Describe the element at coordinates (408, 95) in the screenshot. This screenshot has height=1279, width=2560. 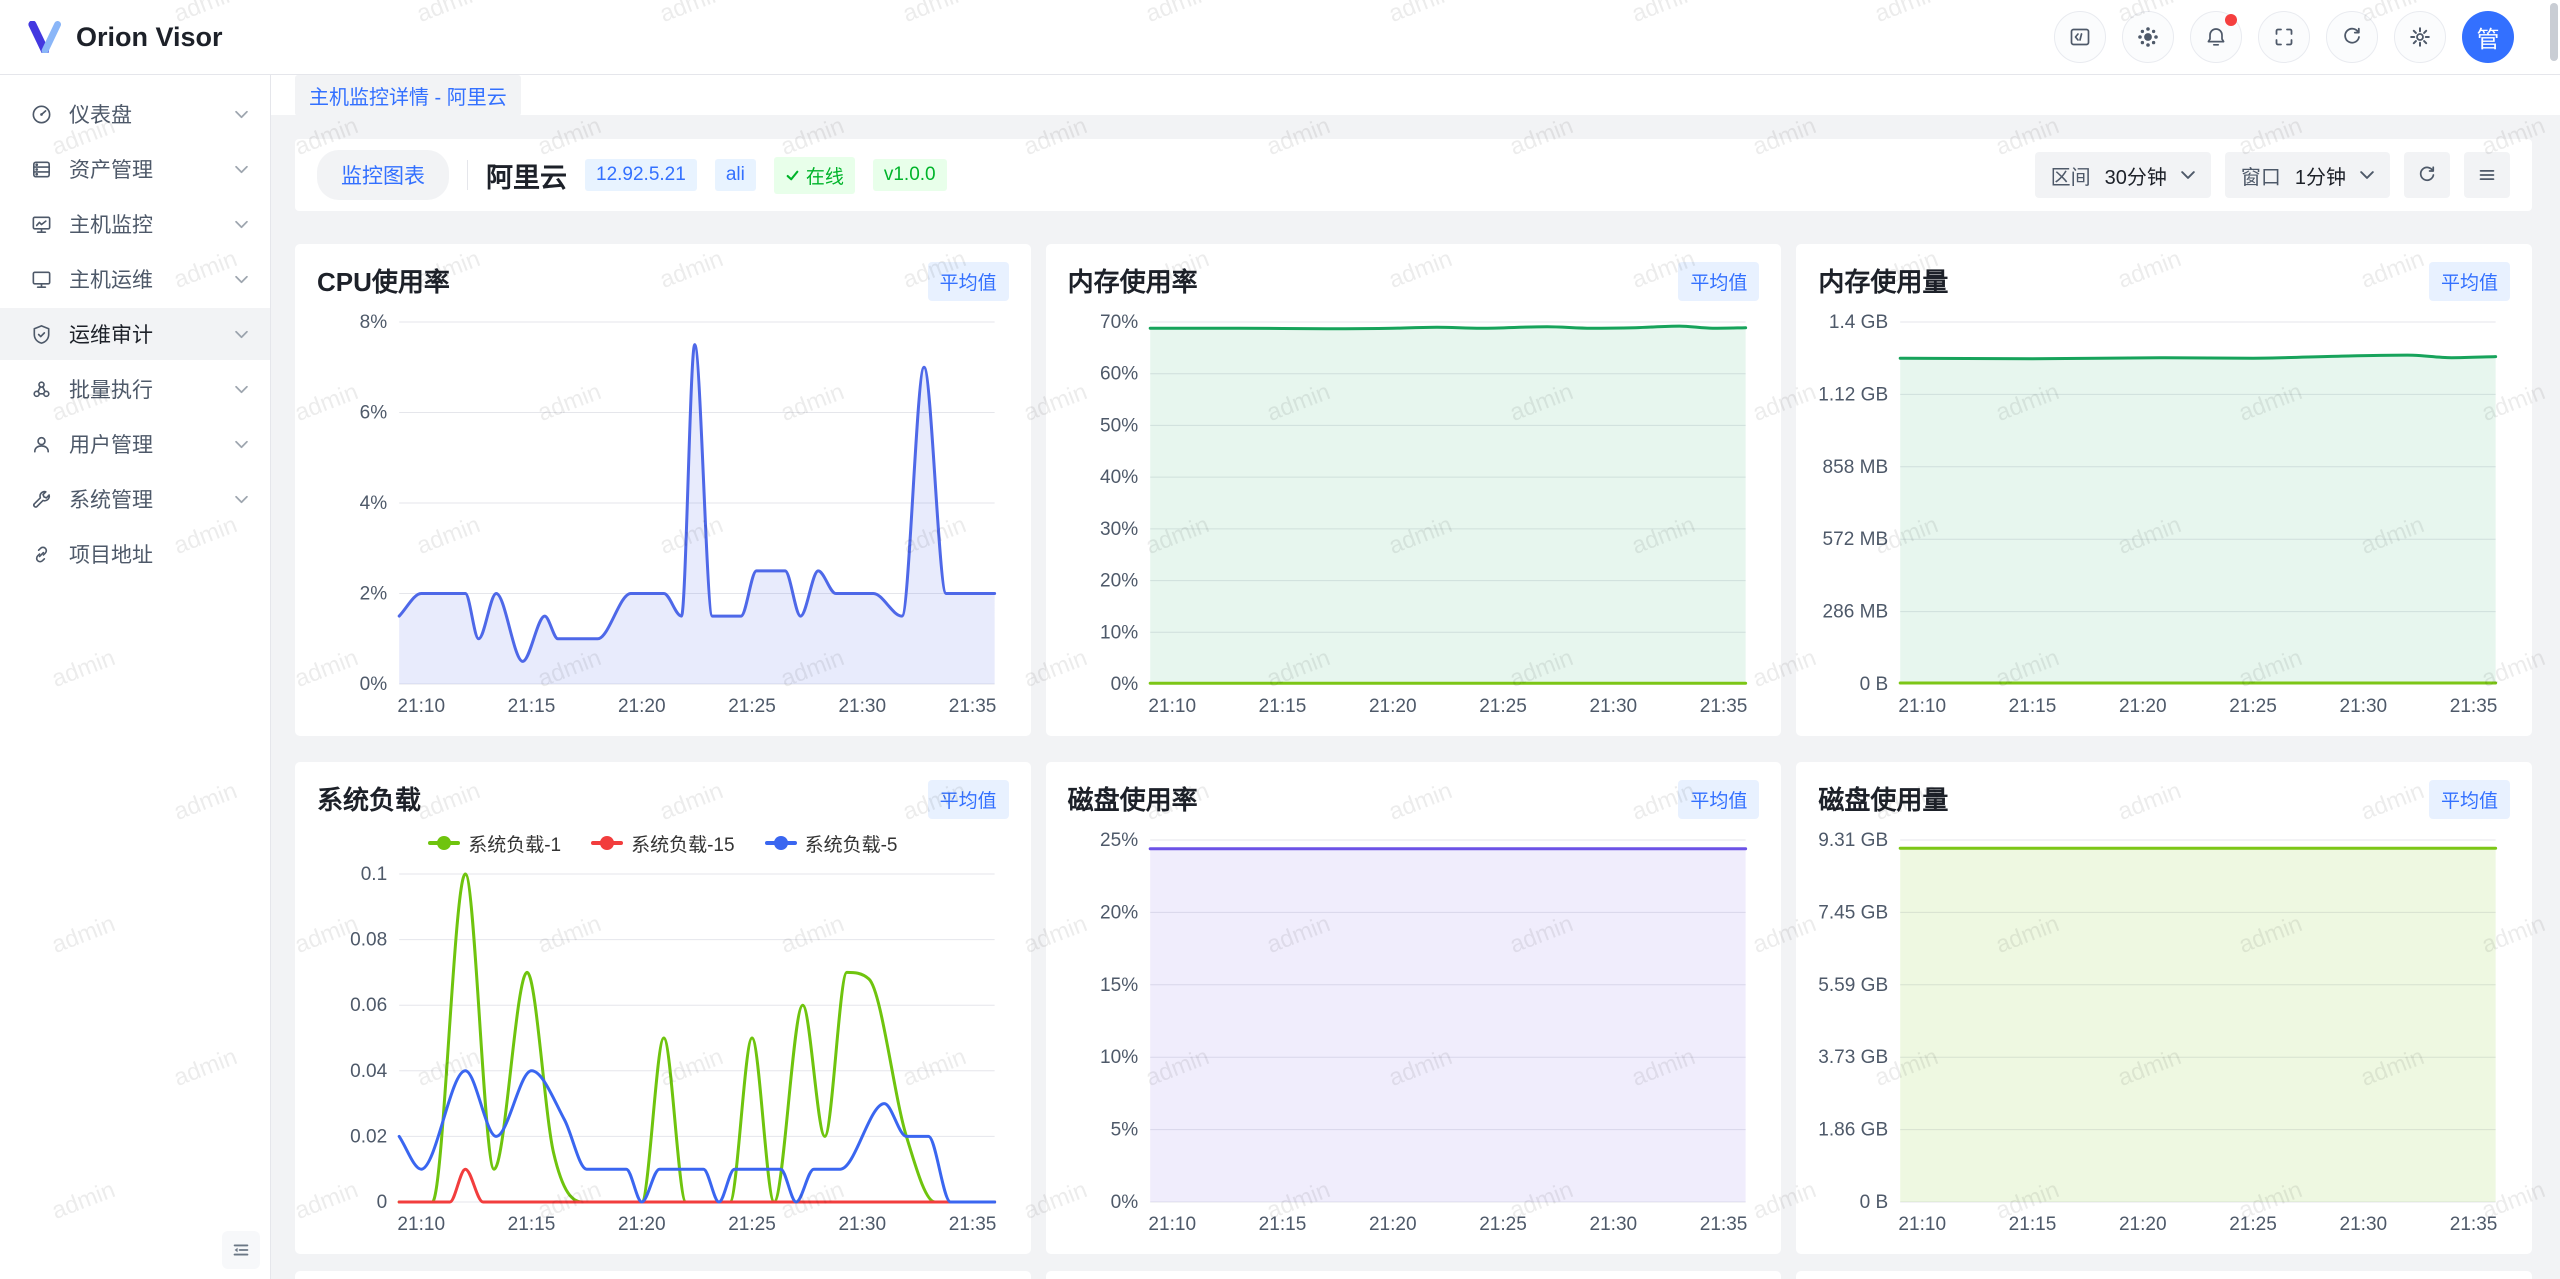
I see `breadcrumb: 主机监控详情 - 阿里云` at that location.